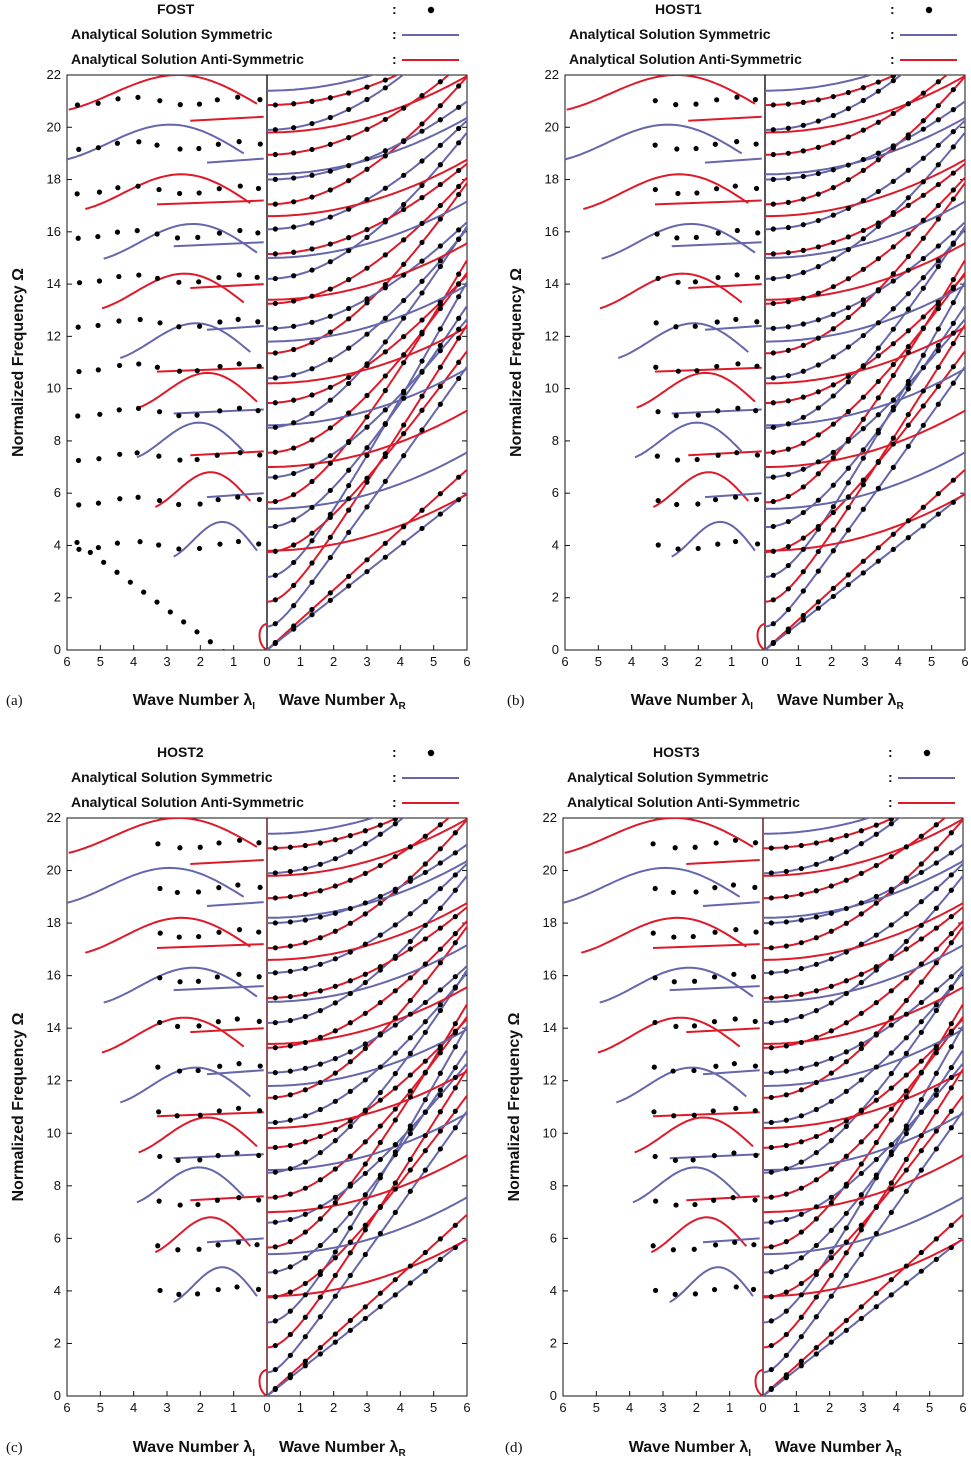  Describe the element at coordinates (66, 1407) in the screenshot. I see `x-tick-label-imag: 6` at that location.